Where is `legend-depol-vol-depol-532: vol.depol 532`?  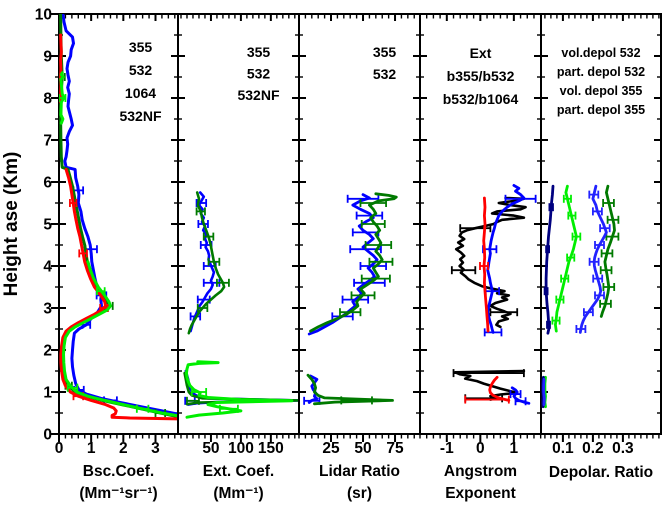 legend-depol-vol-depol-532: vol.depol 532 is located at coordinates (600, 53).